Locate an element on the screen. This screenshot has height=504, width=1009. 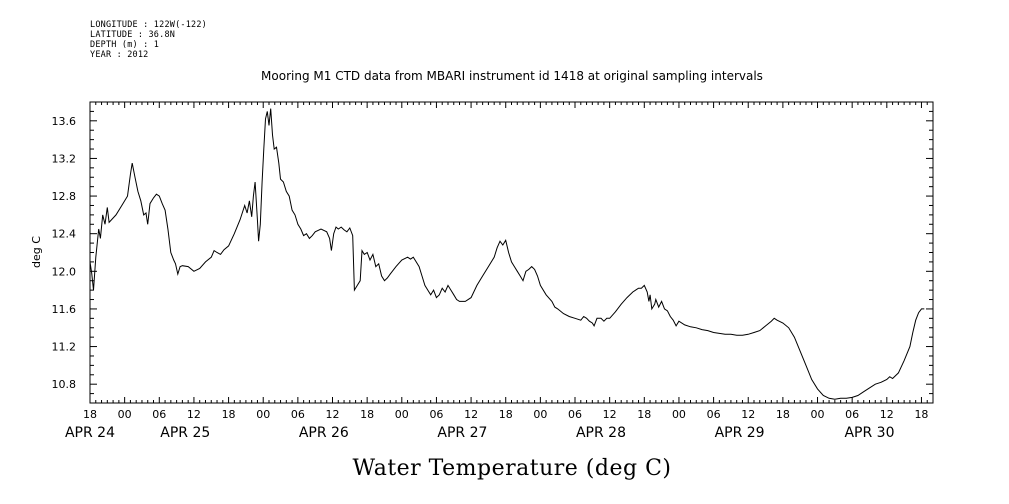
y-tick-label: 12.0 is located at coordinates (64, 271).